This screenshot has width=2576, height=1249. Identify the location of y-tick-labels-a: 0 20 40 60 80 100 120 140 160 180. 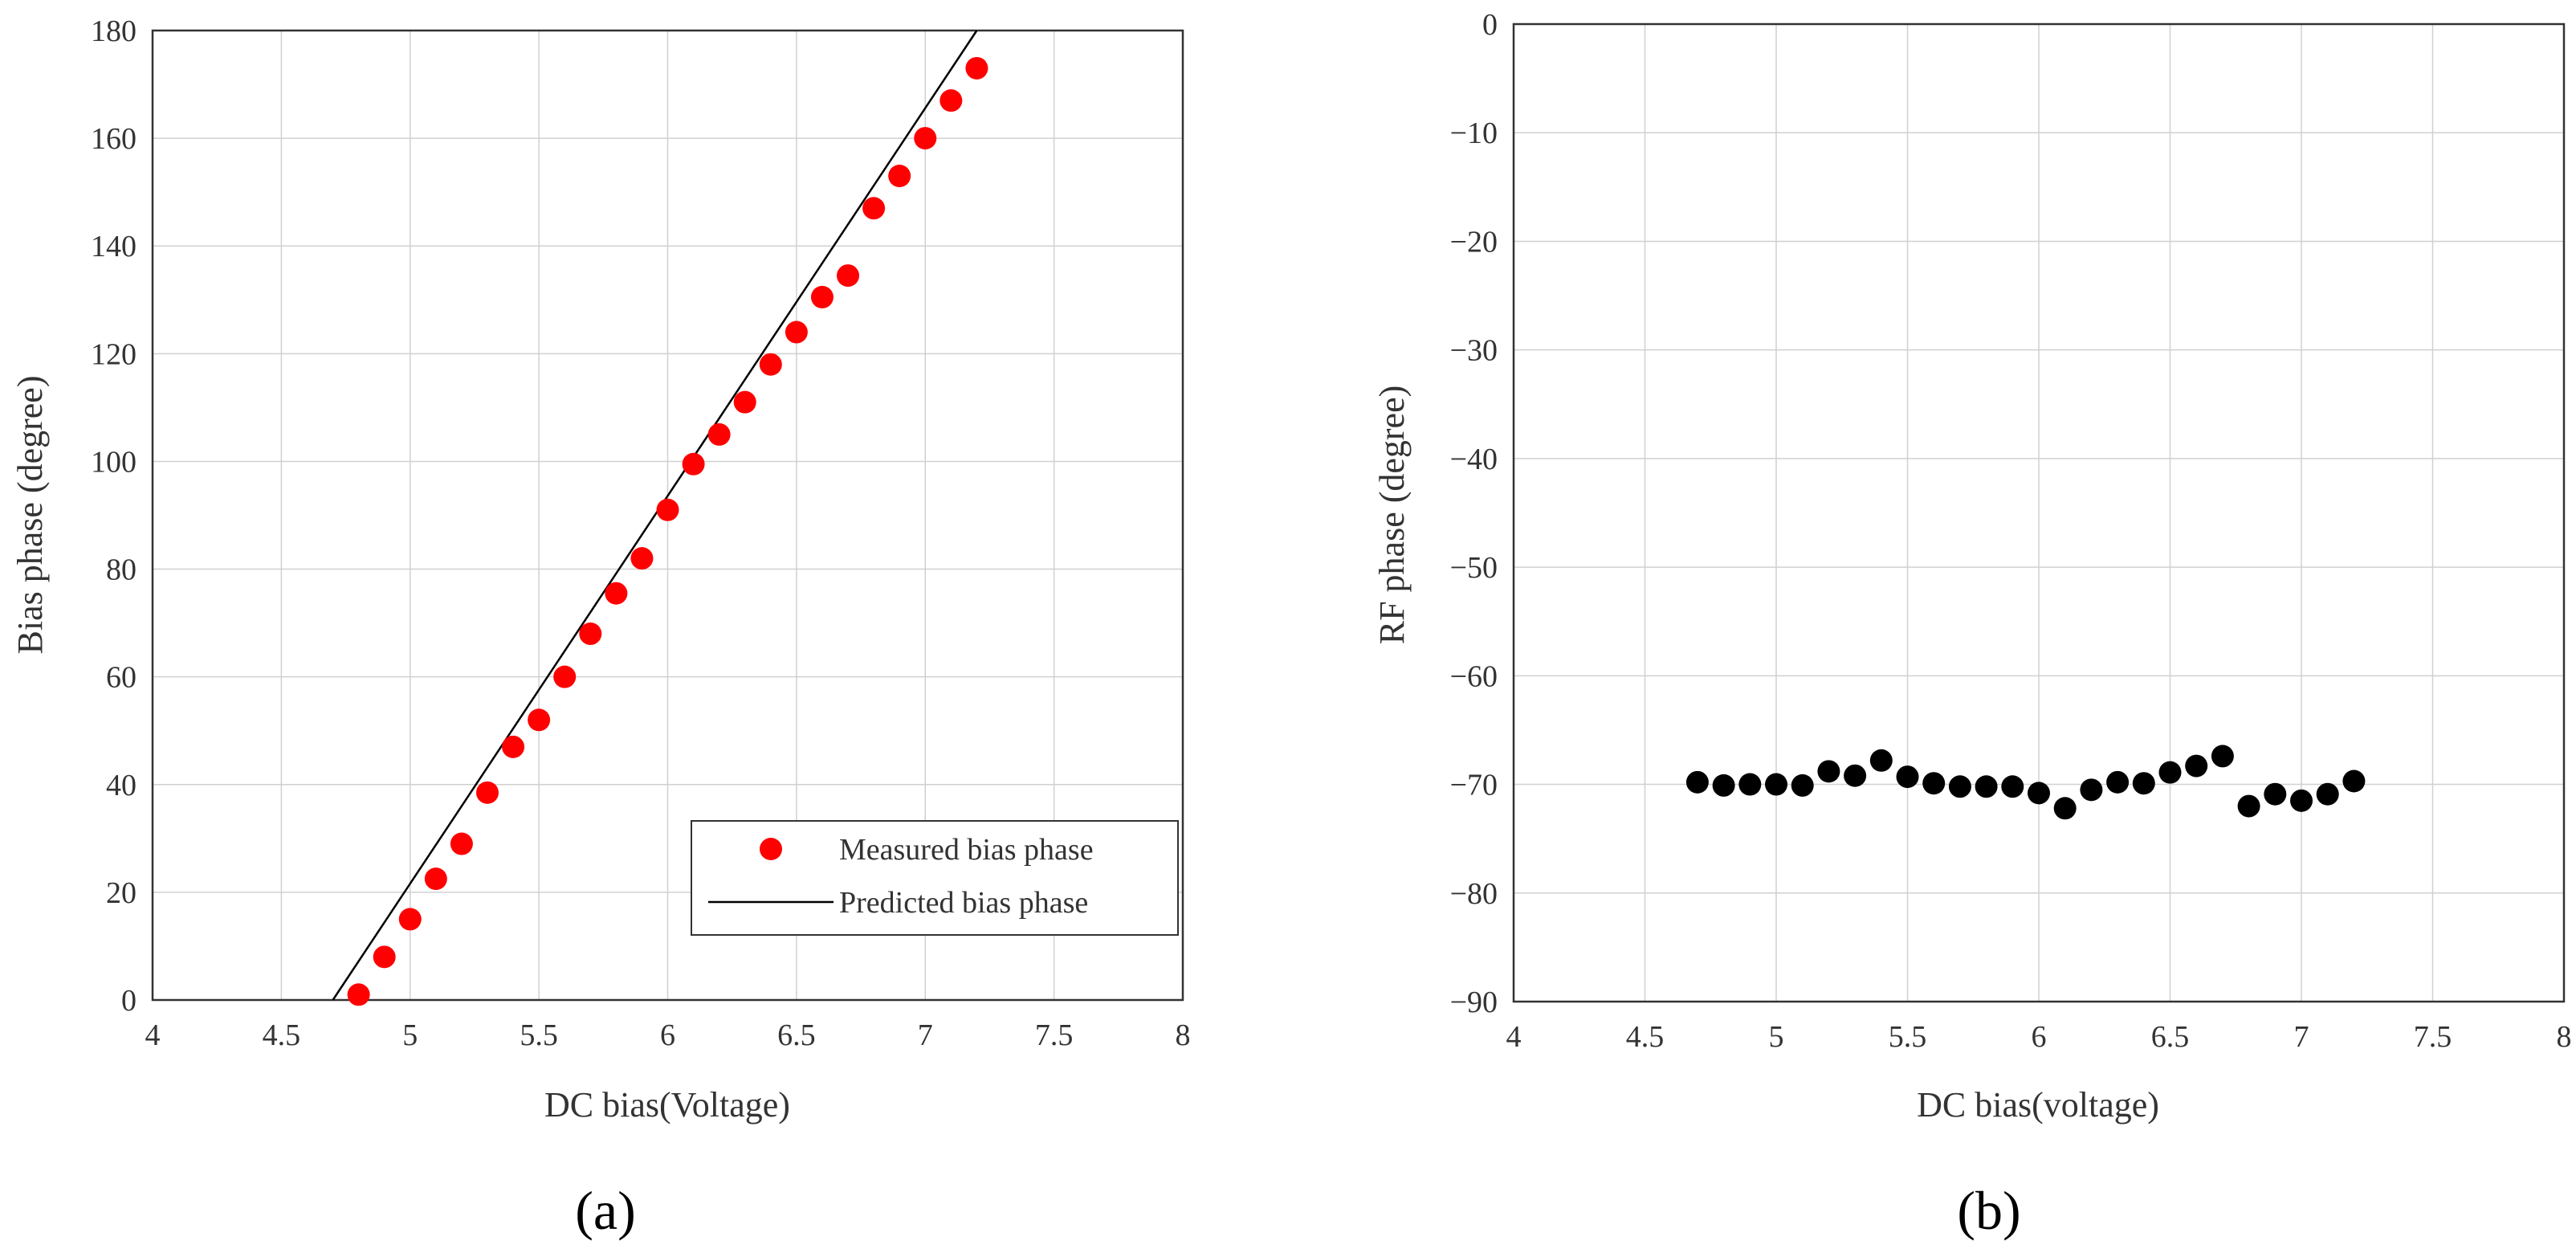
(114, 516).